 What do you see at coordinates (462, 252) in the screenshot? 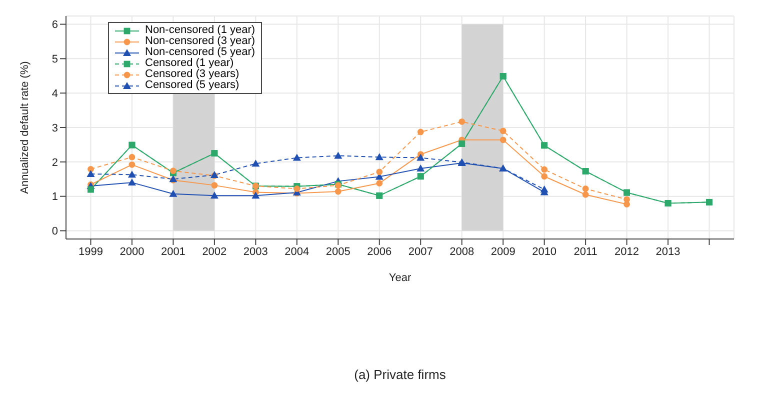
I see `x-tick-label: 2008` at bounding box center [462, 252].